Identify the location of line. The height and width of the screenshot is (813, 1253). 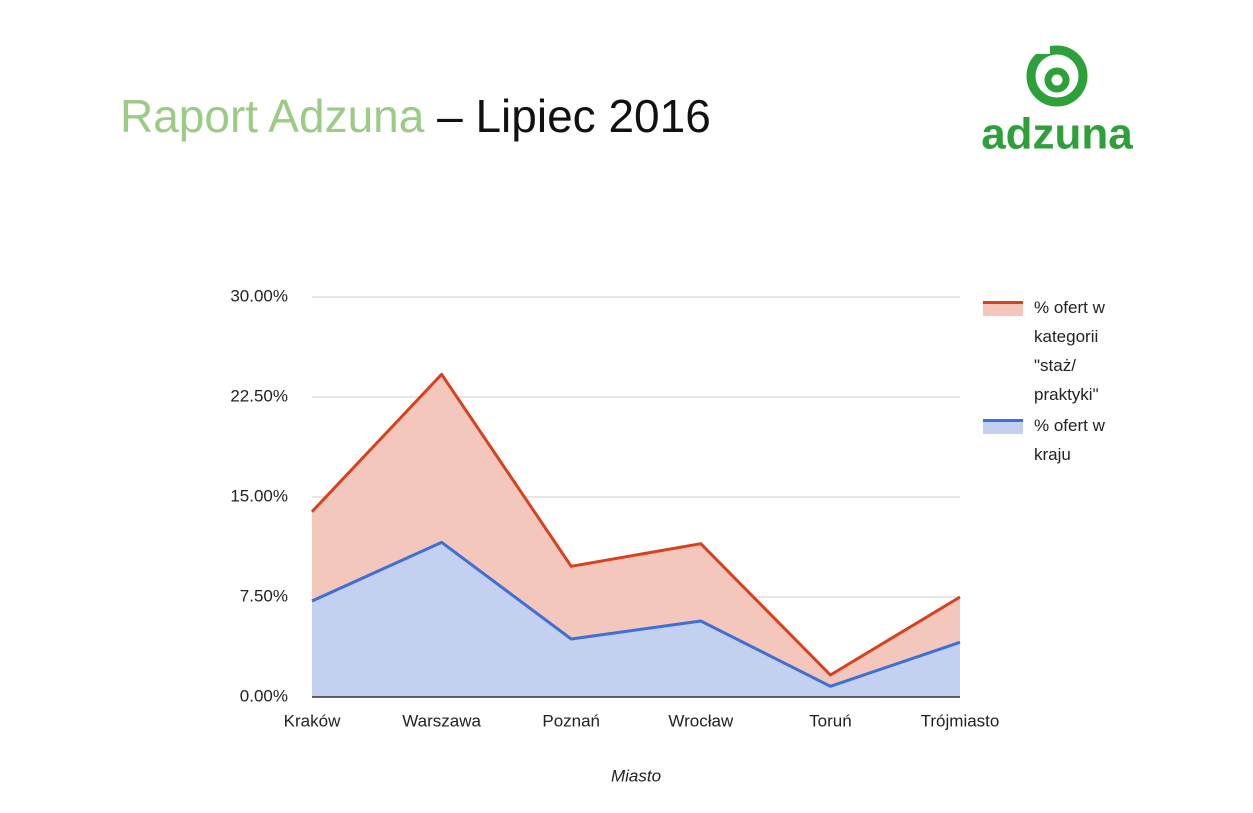
(636, 614).